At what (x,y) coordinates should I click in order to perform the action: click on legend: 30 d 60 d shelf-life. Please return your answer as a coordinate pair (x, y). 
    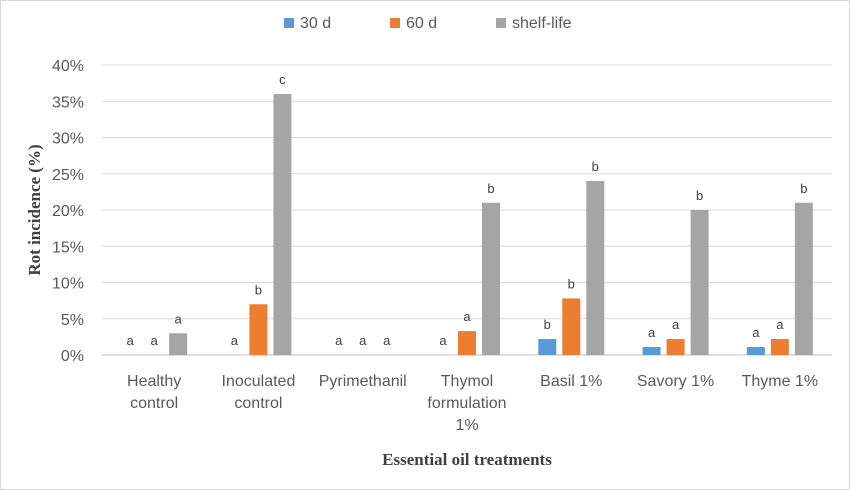
    Looking at the image, I should click on (428, 23).